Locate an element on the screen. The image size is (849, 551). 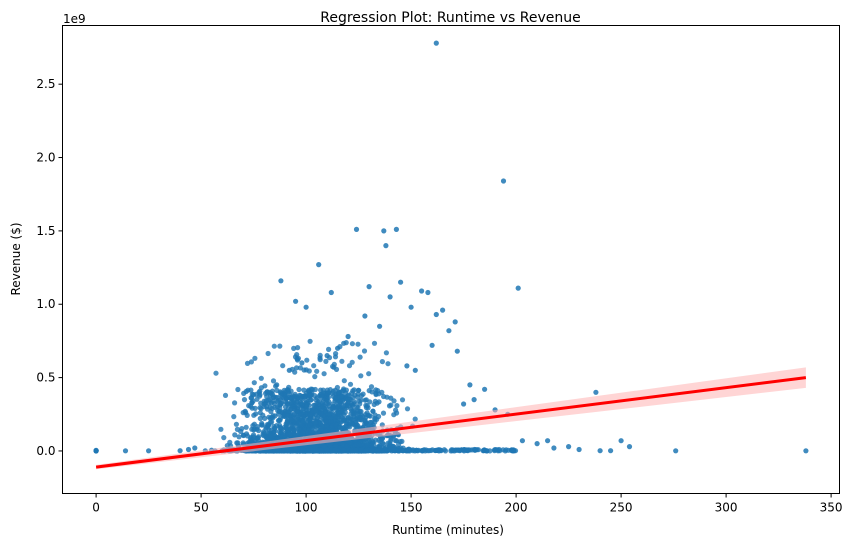
y-tick-label: 0.5 is located at coordinates (45, 378).